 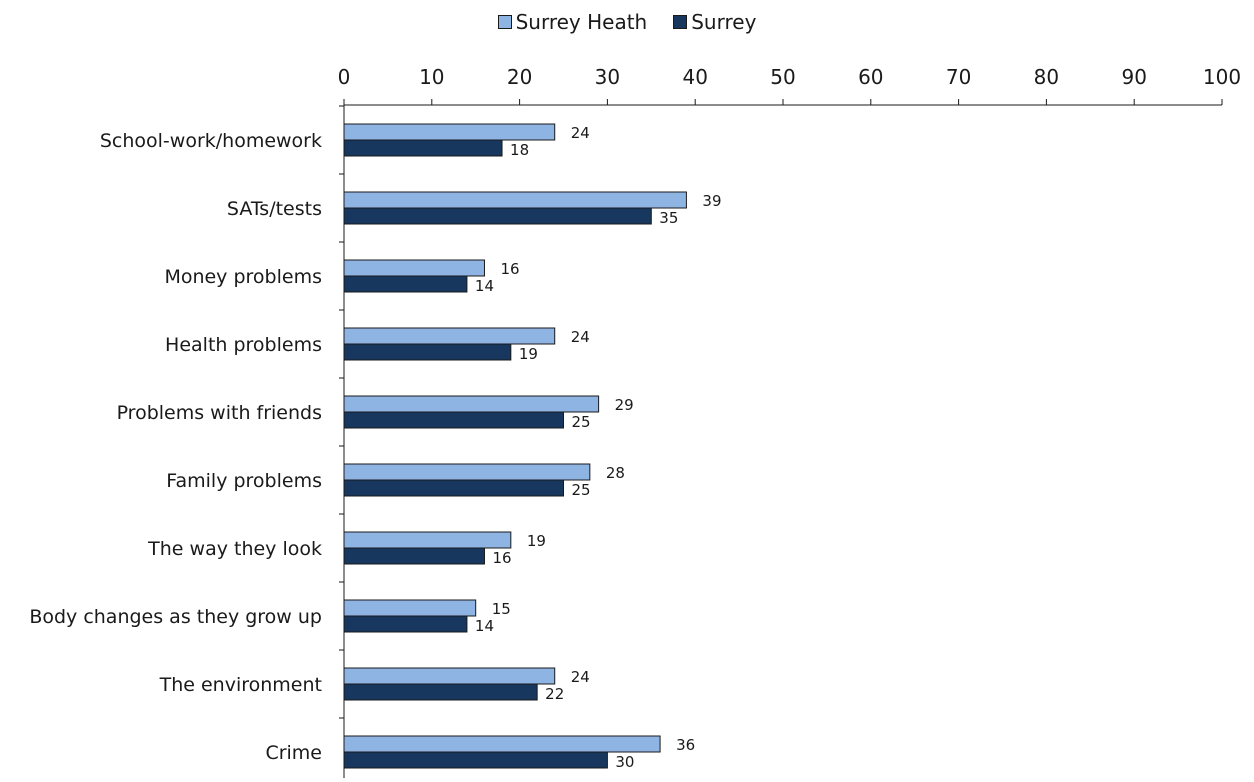 I want to click on category-label: The environment, so click(x=240, y=685).